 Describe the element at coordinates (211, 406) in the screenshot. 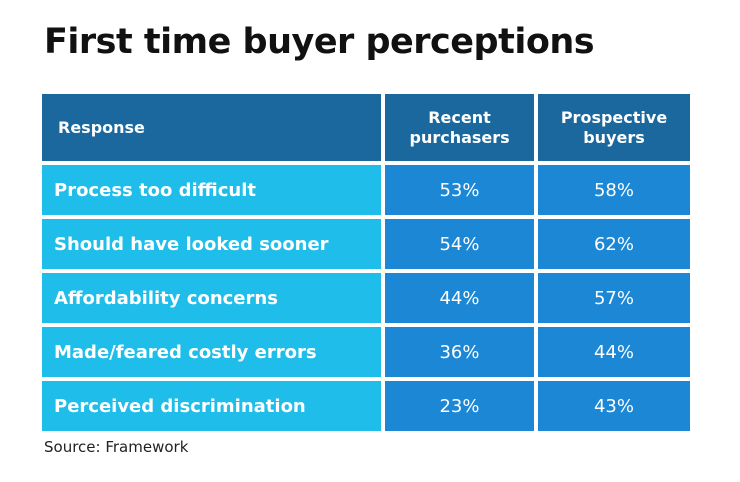

I see `row-label: Perceived discrimination` at that location.